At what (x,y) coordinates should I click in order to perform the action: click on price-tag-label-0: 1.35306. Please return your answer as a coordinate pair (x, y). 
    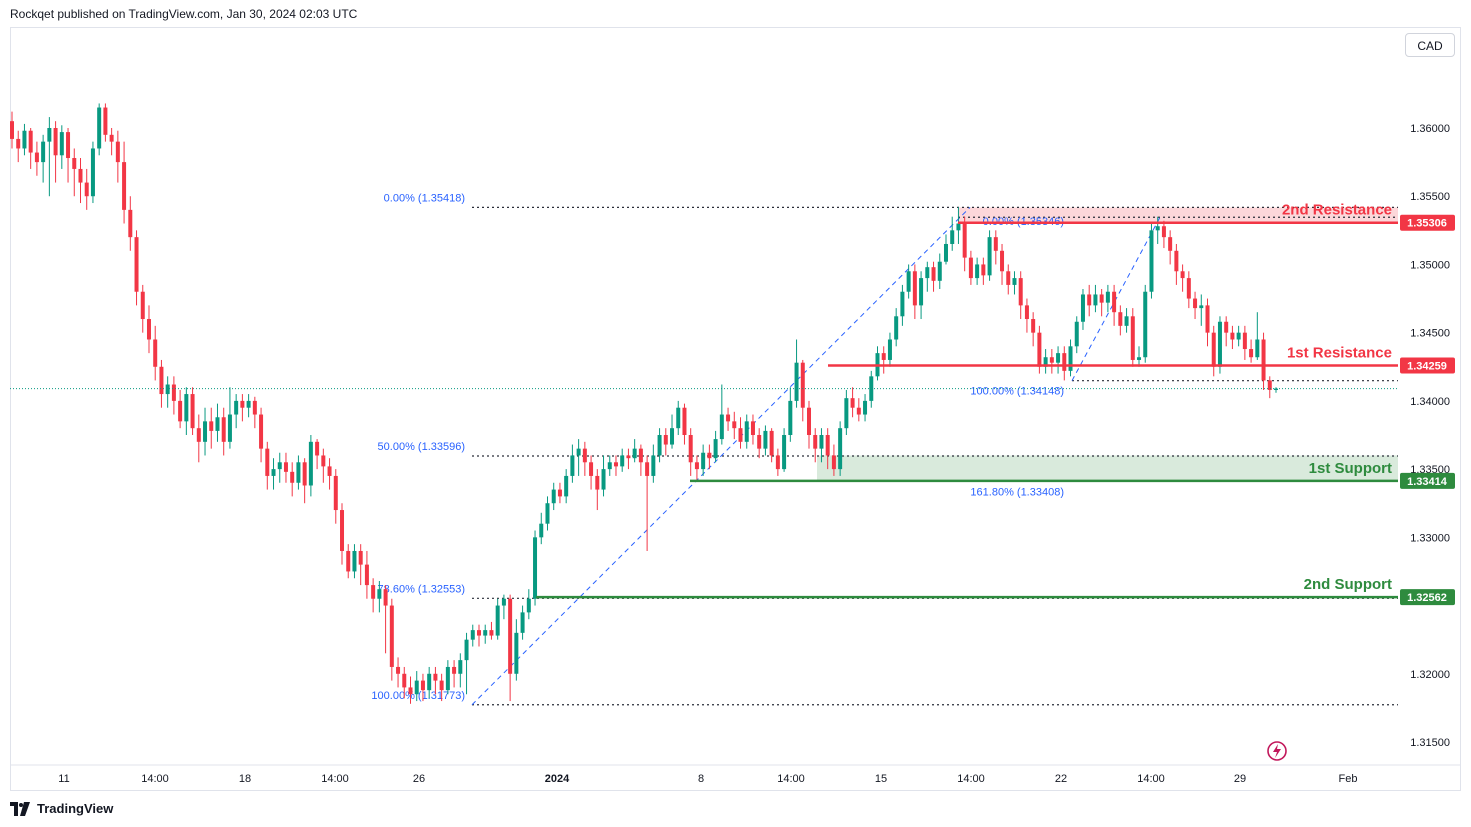
    Looking at the image, I should click on (1427, 224).